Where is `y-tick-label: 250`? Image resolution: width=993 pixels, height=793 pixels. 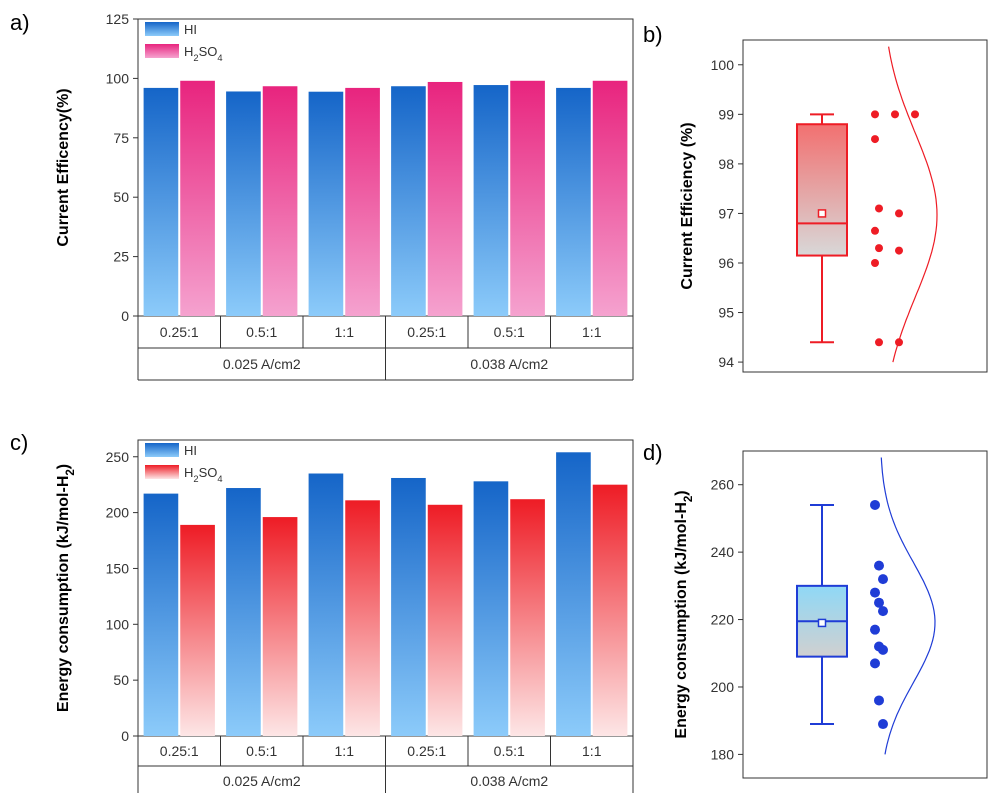 y-tick-label: 250 is located at coordinates (118, 457).